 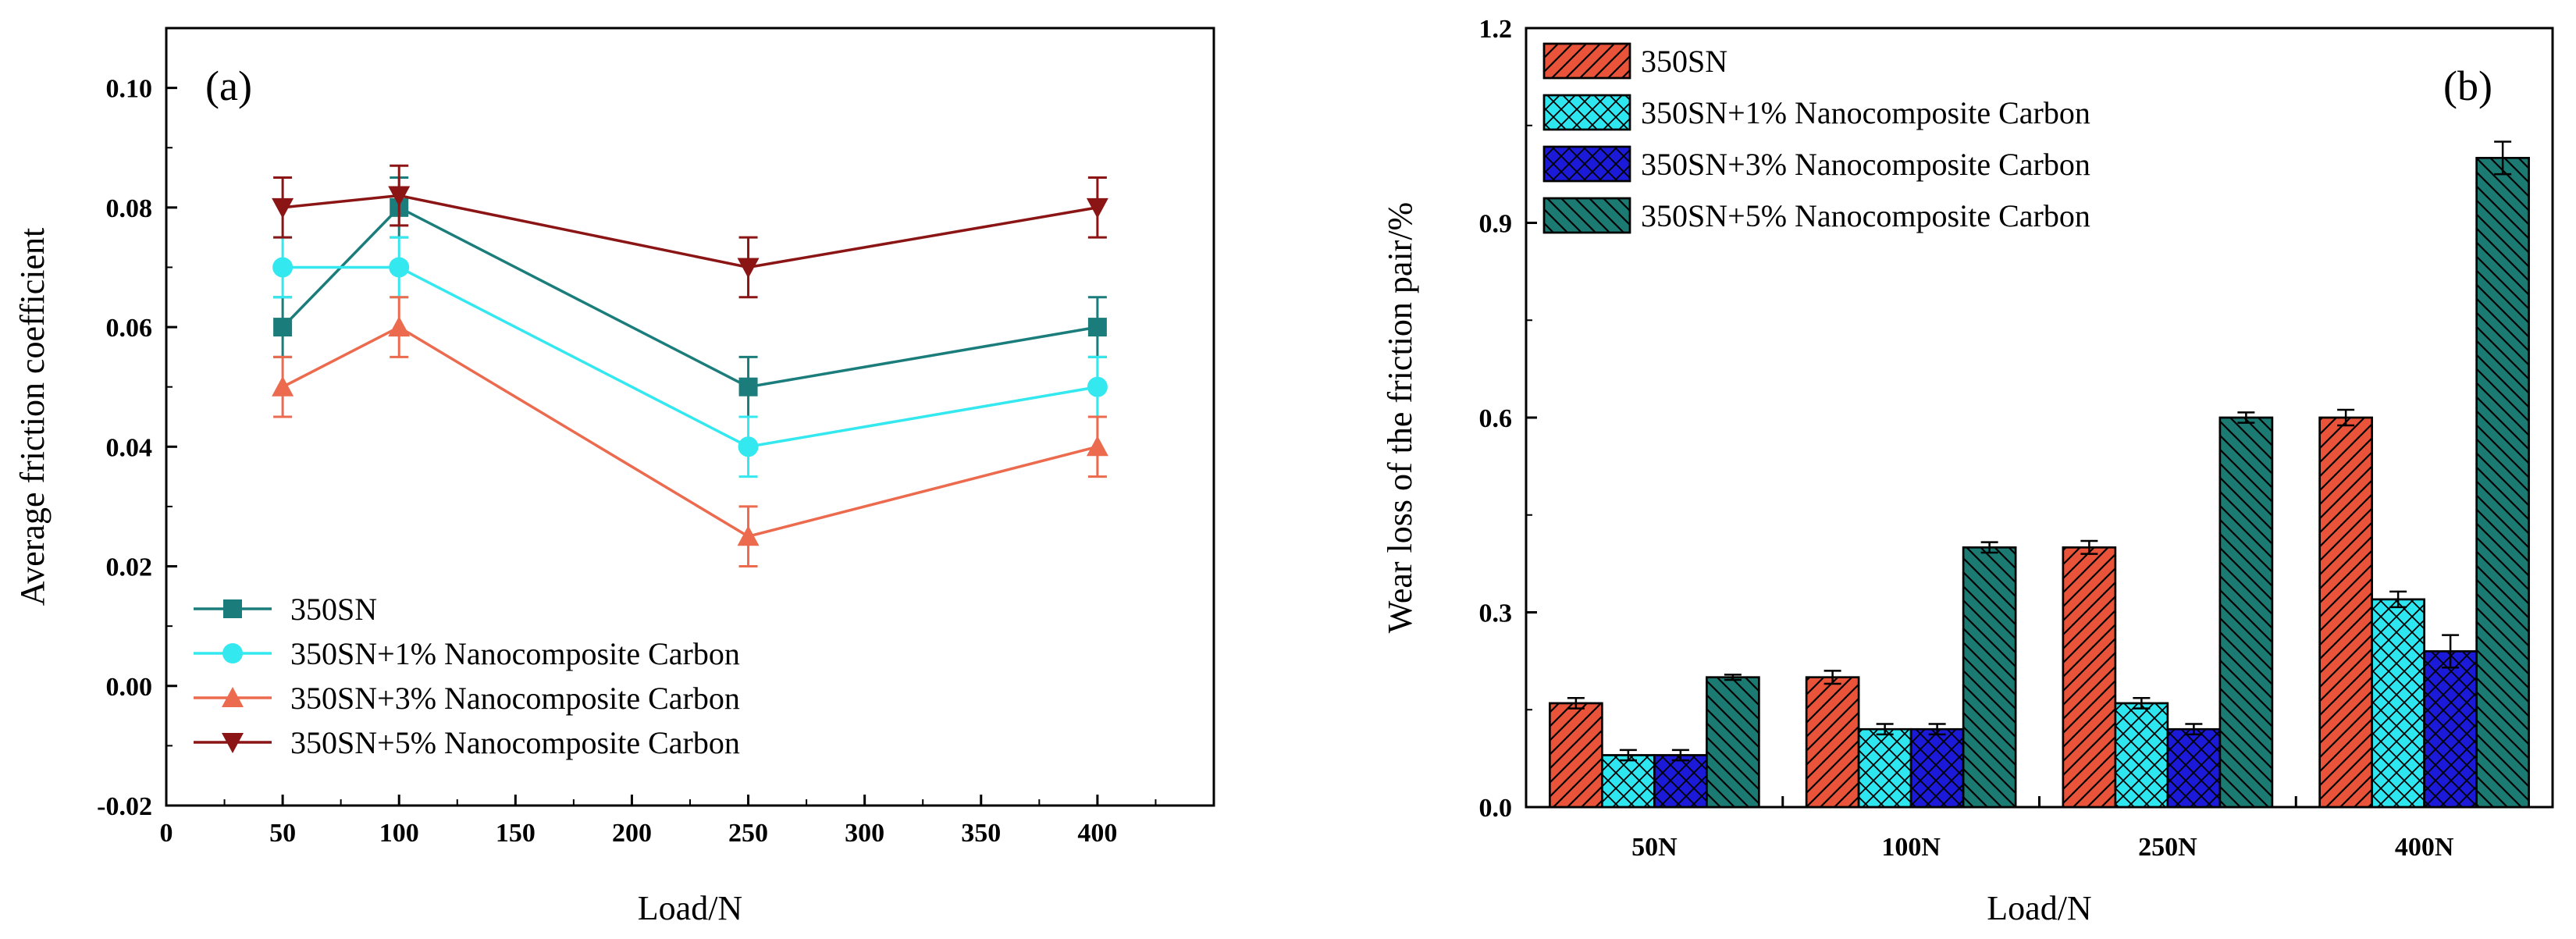 I want to click on series-350sn-1-nanocomposite-carbon, so click(x=690, y=357).